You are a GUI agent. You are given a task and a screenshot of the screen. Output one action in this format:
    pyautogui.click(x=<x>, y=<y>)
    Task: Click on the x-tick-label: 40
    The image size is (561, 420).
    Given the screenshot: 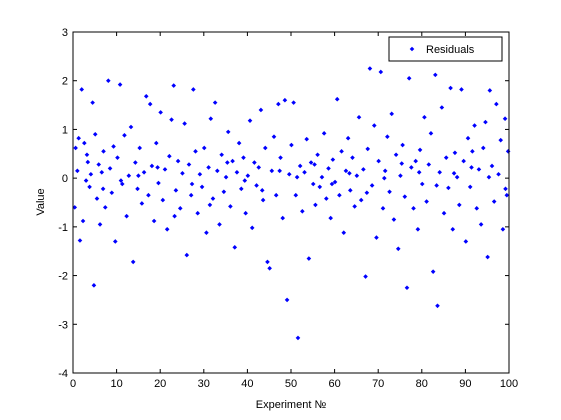 What is the action you would take?
    pyautogui.click(x=247, y=384)
    